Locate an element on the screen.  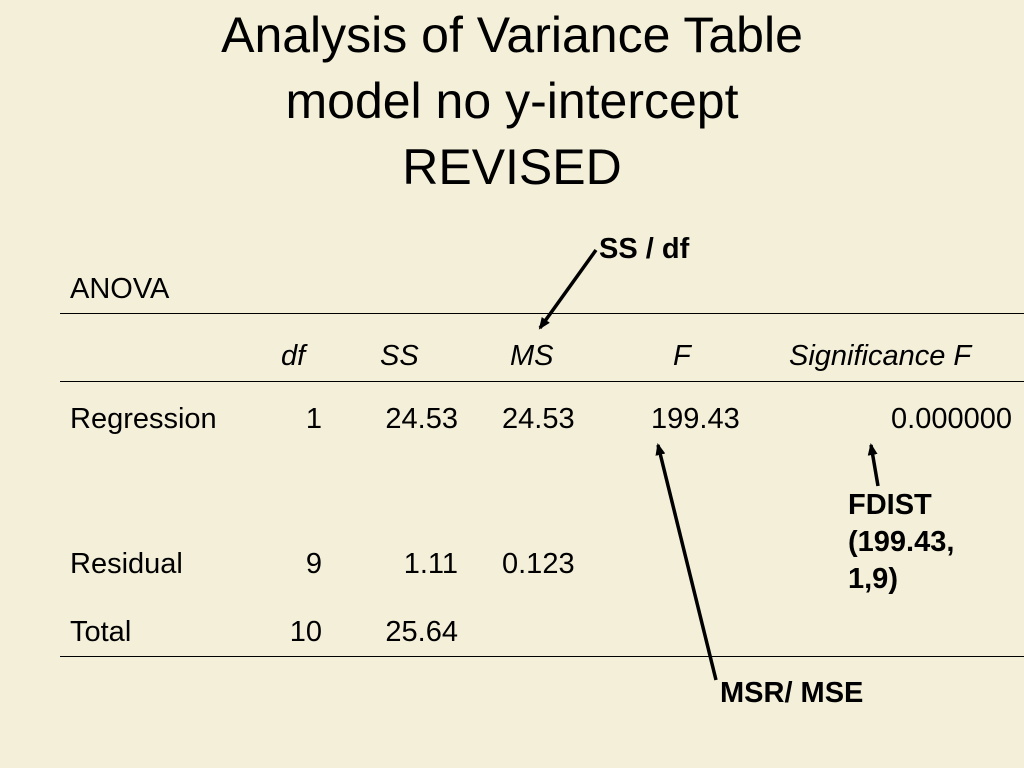
header-ss: SS is located at coordinates (399, 356).